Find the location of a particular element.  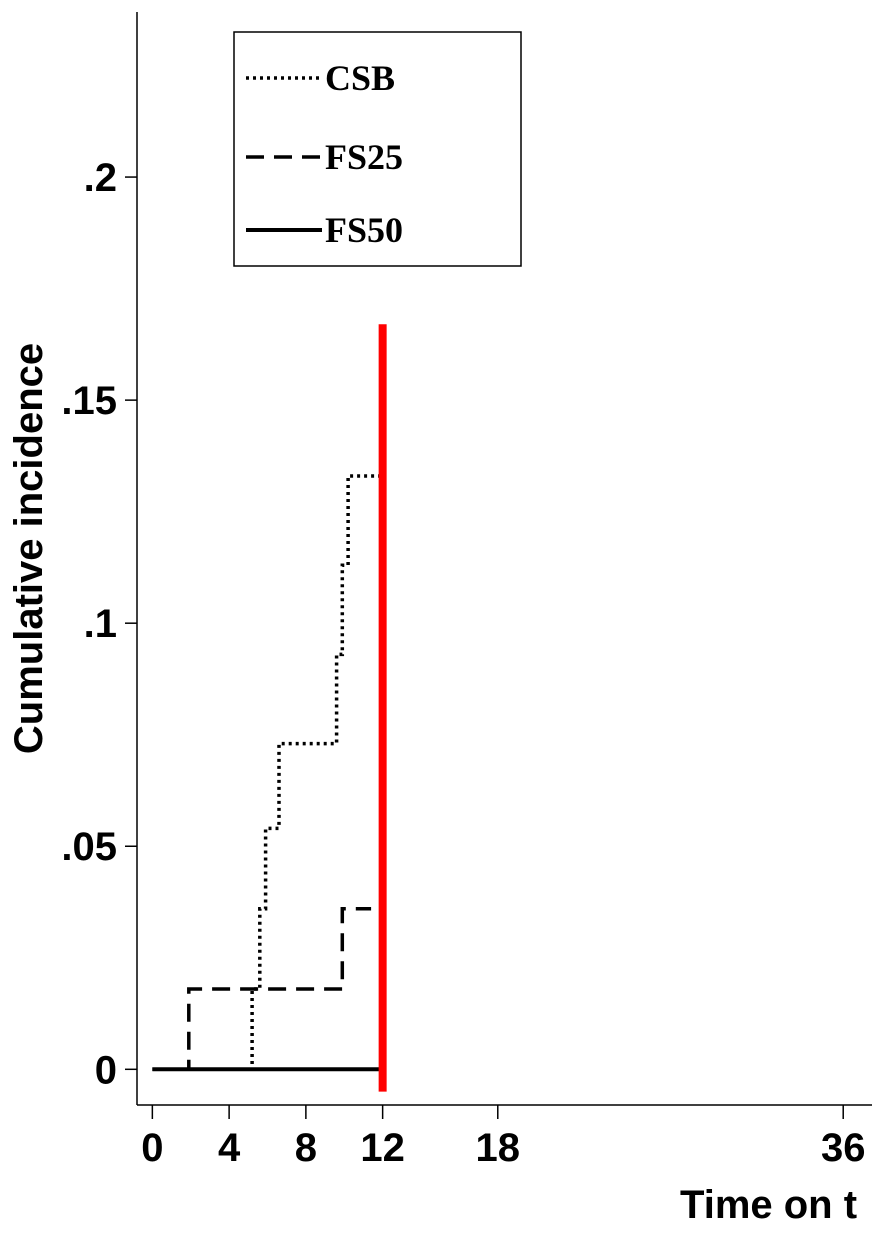

legend-box is located at coordinates (377, 149).